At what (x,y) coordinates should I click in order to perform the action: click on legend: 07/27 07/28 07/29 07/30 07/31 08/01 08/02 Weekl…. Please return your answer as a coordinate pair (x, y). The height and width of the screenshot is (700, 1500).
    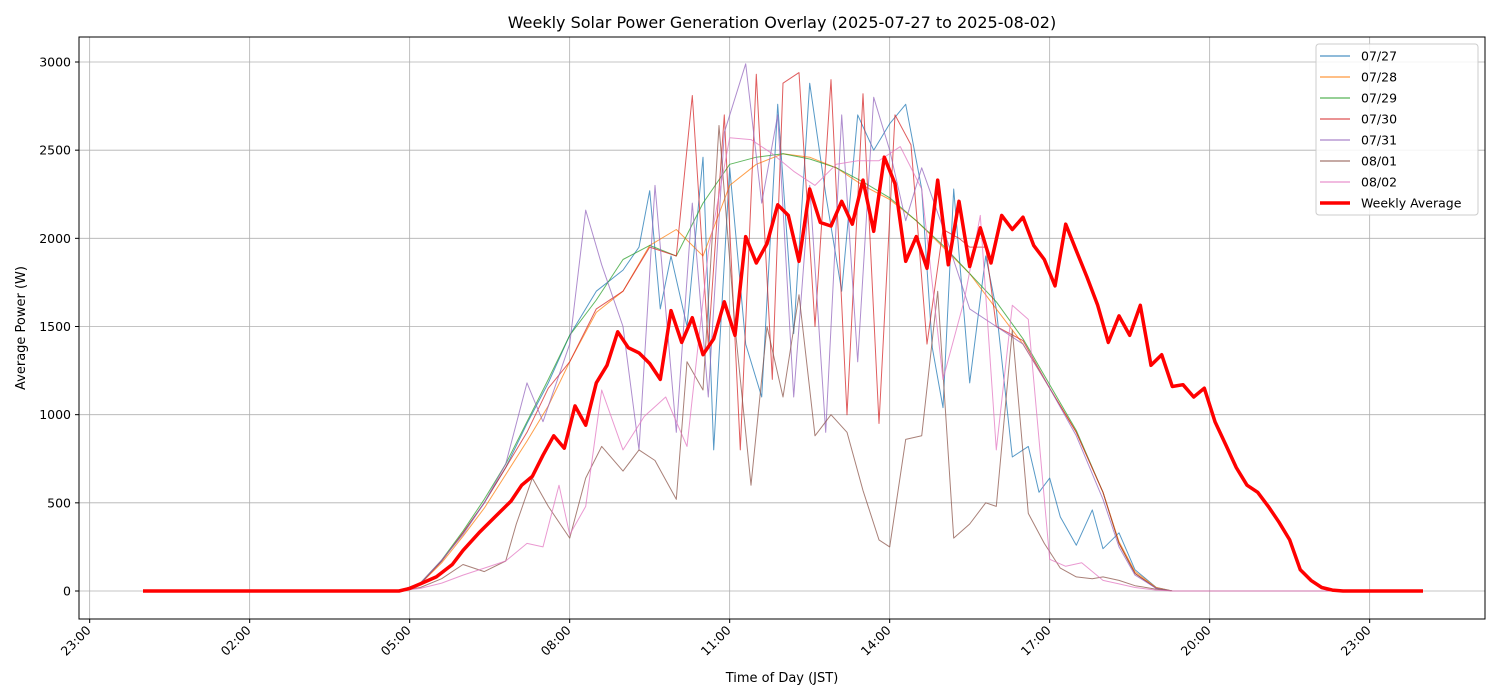
    Looking at the image, I should click on (1397, 129).